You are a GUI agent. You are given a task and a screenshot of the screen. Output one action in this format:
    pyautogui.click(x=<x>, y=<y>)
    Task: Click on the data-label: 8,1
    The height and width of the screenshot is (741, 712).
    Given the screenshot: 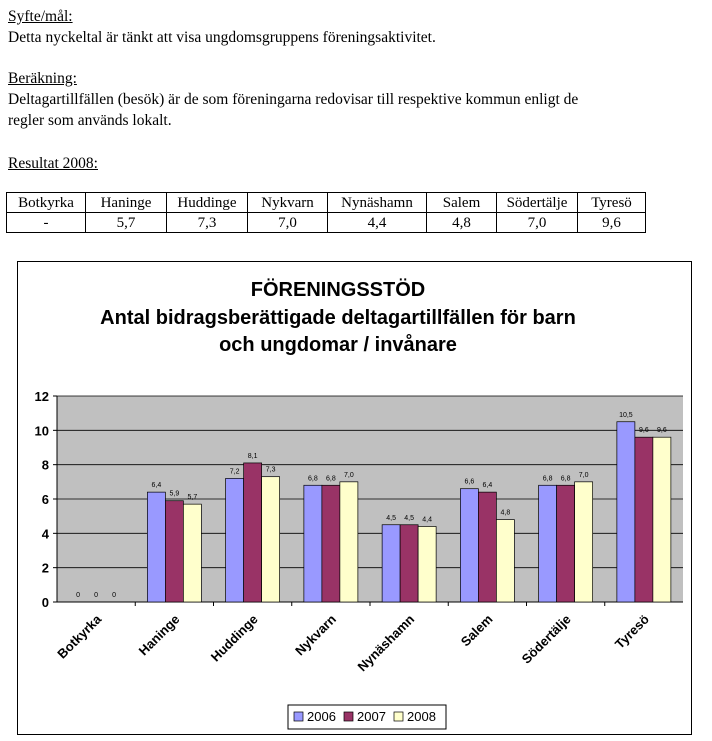 What is the action you would take?
    pyautogui.click(x=253, y=456)
    